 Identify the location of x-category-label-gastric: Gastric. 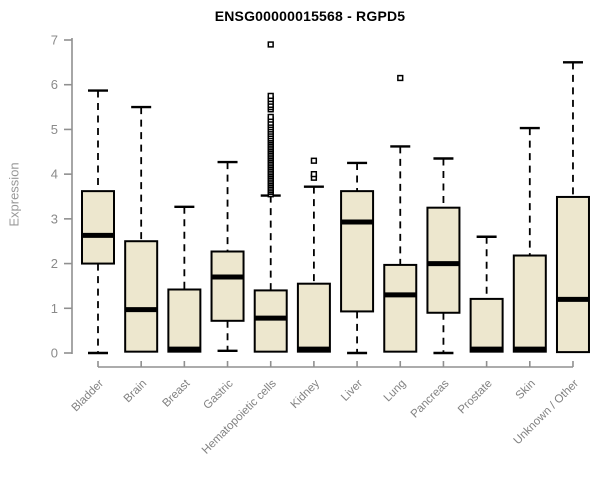
(218, 394).